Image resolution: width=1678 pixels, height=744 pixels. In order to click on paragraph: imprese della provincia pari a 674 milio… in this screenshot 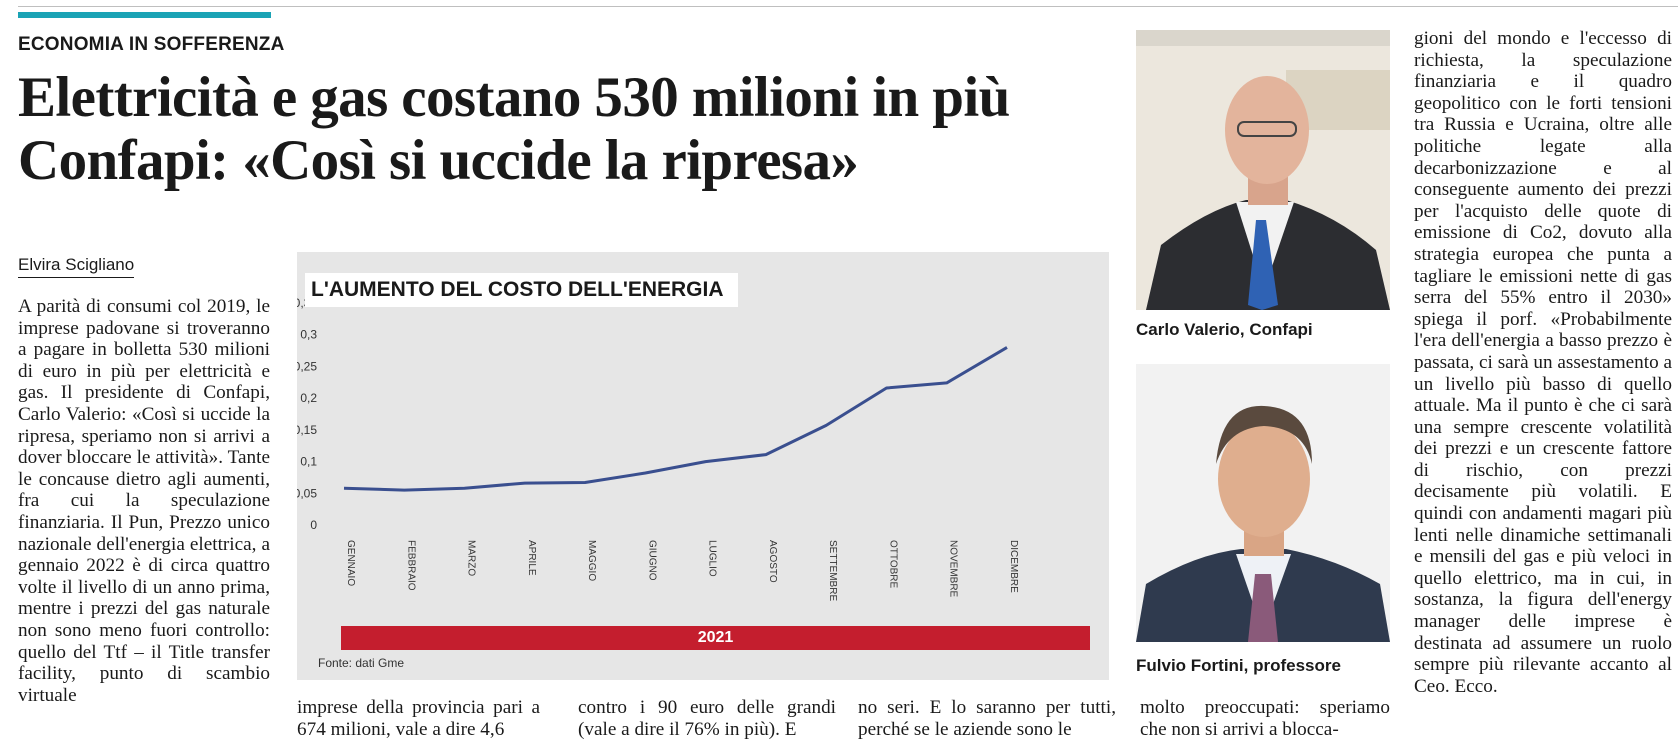, I will do `click(418, 718)`.